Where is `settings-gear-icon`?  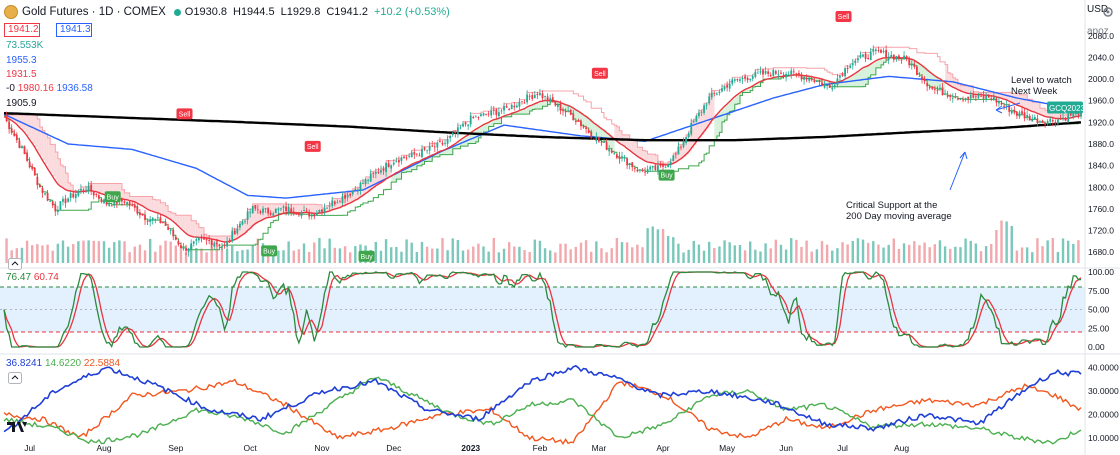
settings-gear-icon is located at coordinates (1108, 12).